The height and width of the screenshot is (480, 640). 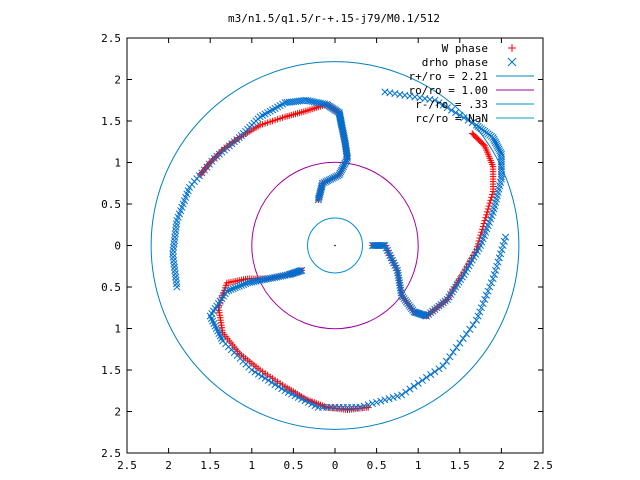 I want to click on legend-entry: ro/ro = 1.00, so click(x=471, y=90).